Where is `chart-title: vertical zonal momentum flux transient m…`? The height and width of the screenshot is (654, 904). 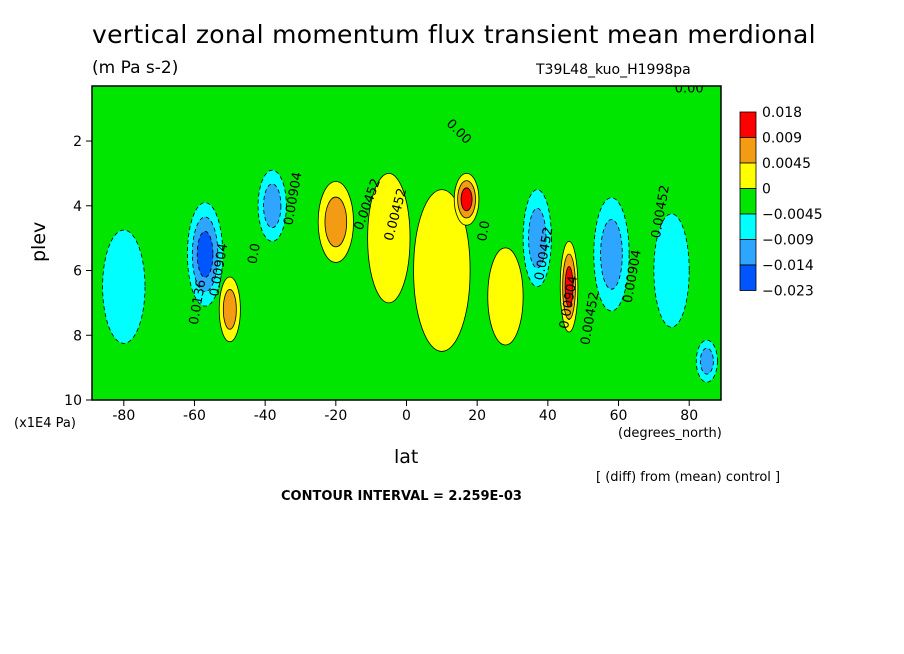 chart-title: vertical zonal momentum flux transient m… is located at coordinates (454, 34).